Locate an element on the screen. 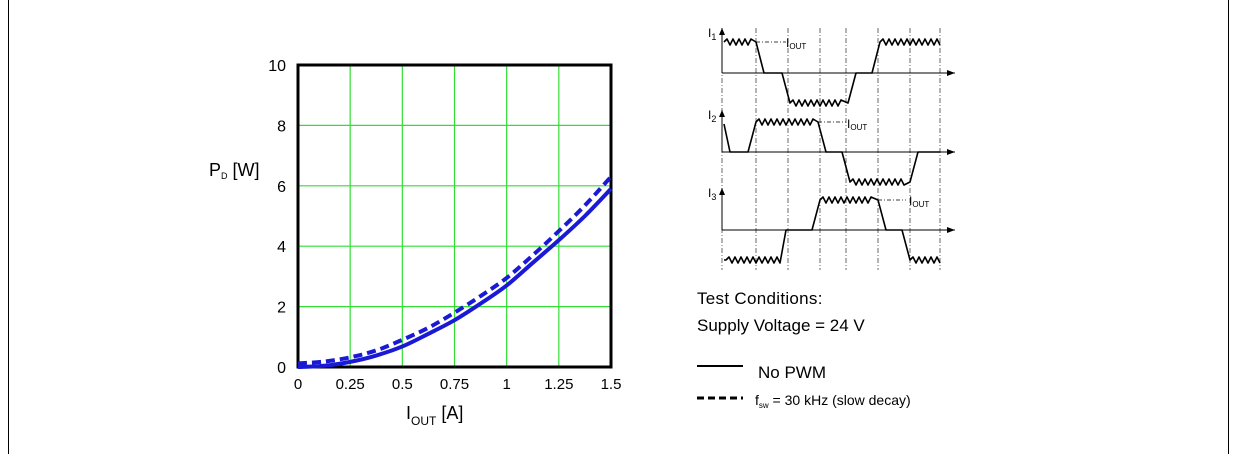 The height and width of the screenshot is (454, 1236). series is located at coordinates (455, 272).